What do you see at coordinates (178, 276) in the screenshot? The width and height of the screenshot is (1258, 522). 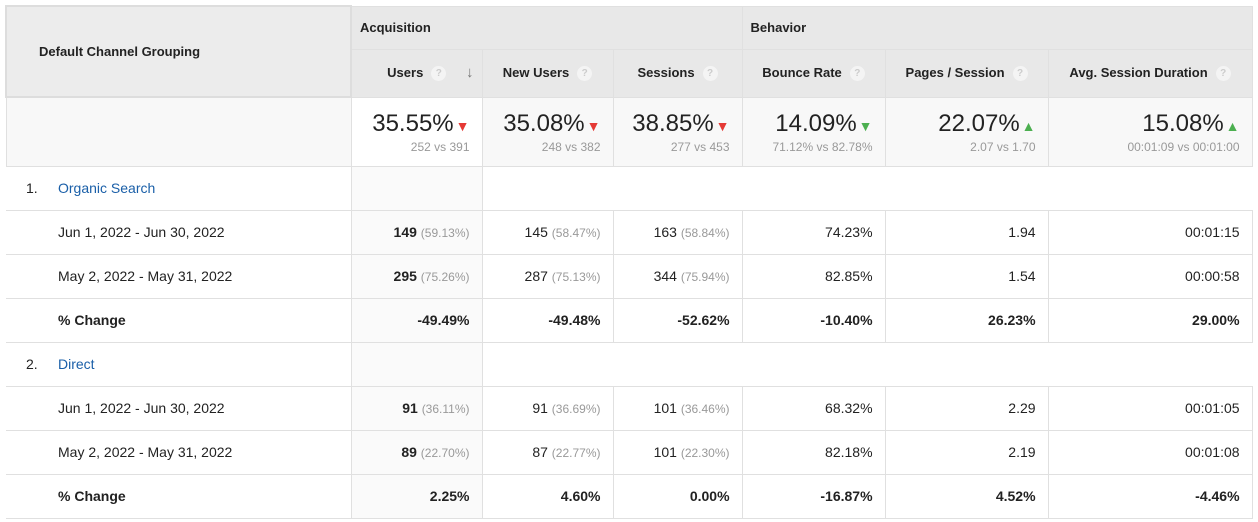 I see `row-label: May 2, 2022 - May 31, 2022` at bounding box center [178, 276].